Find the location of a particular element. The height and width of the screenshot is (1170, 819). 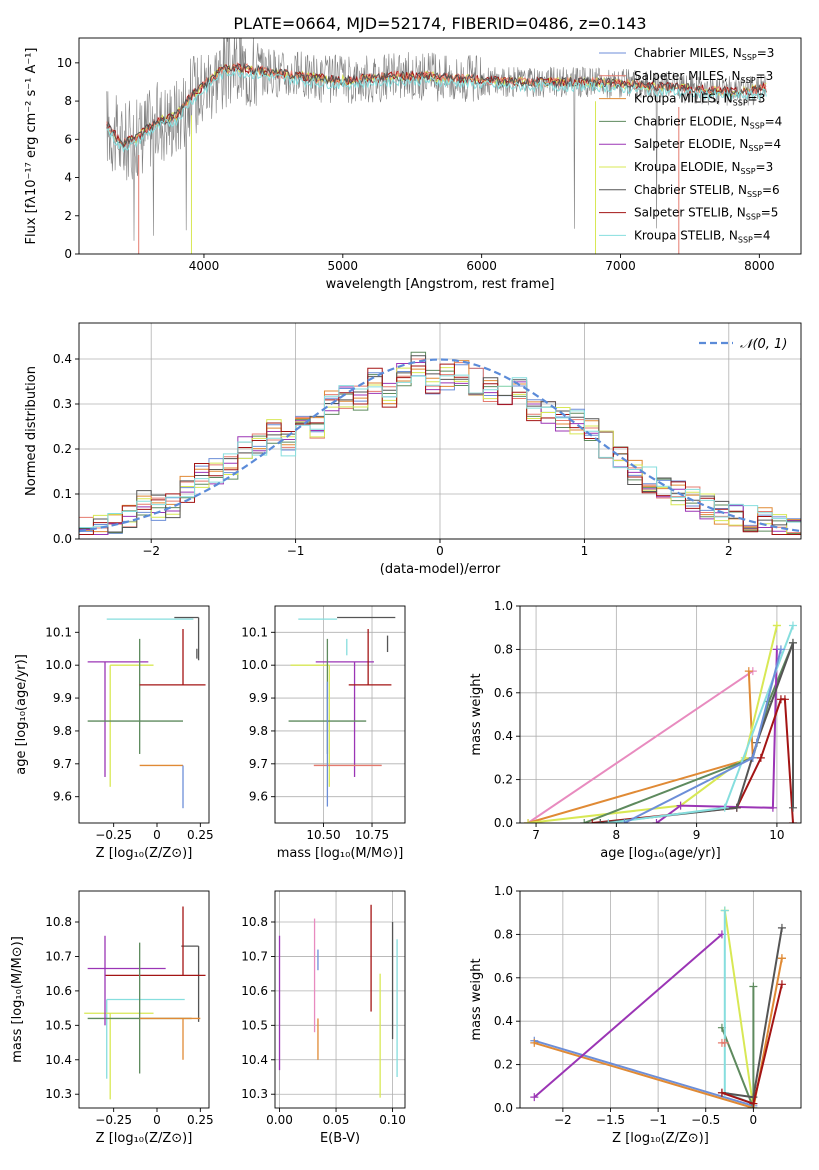

x-tick-label: 5000 is located at coordinates (343, 266).